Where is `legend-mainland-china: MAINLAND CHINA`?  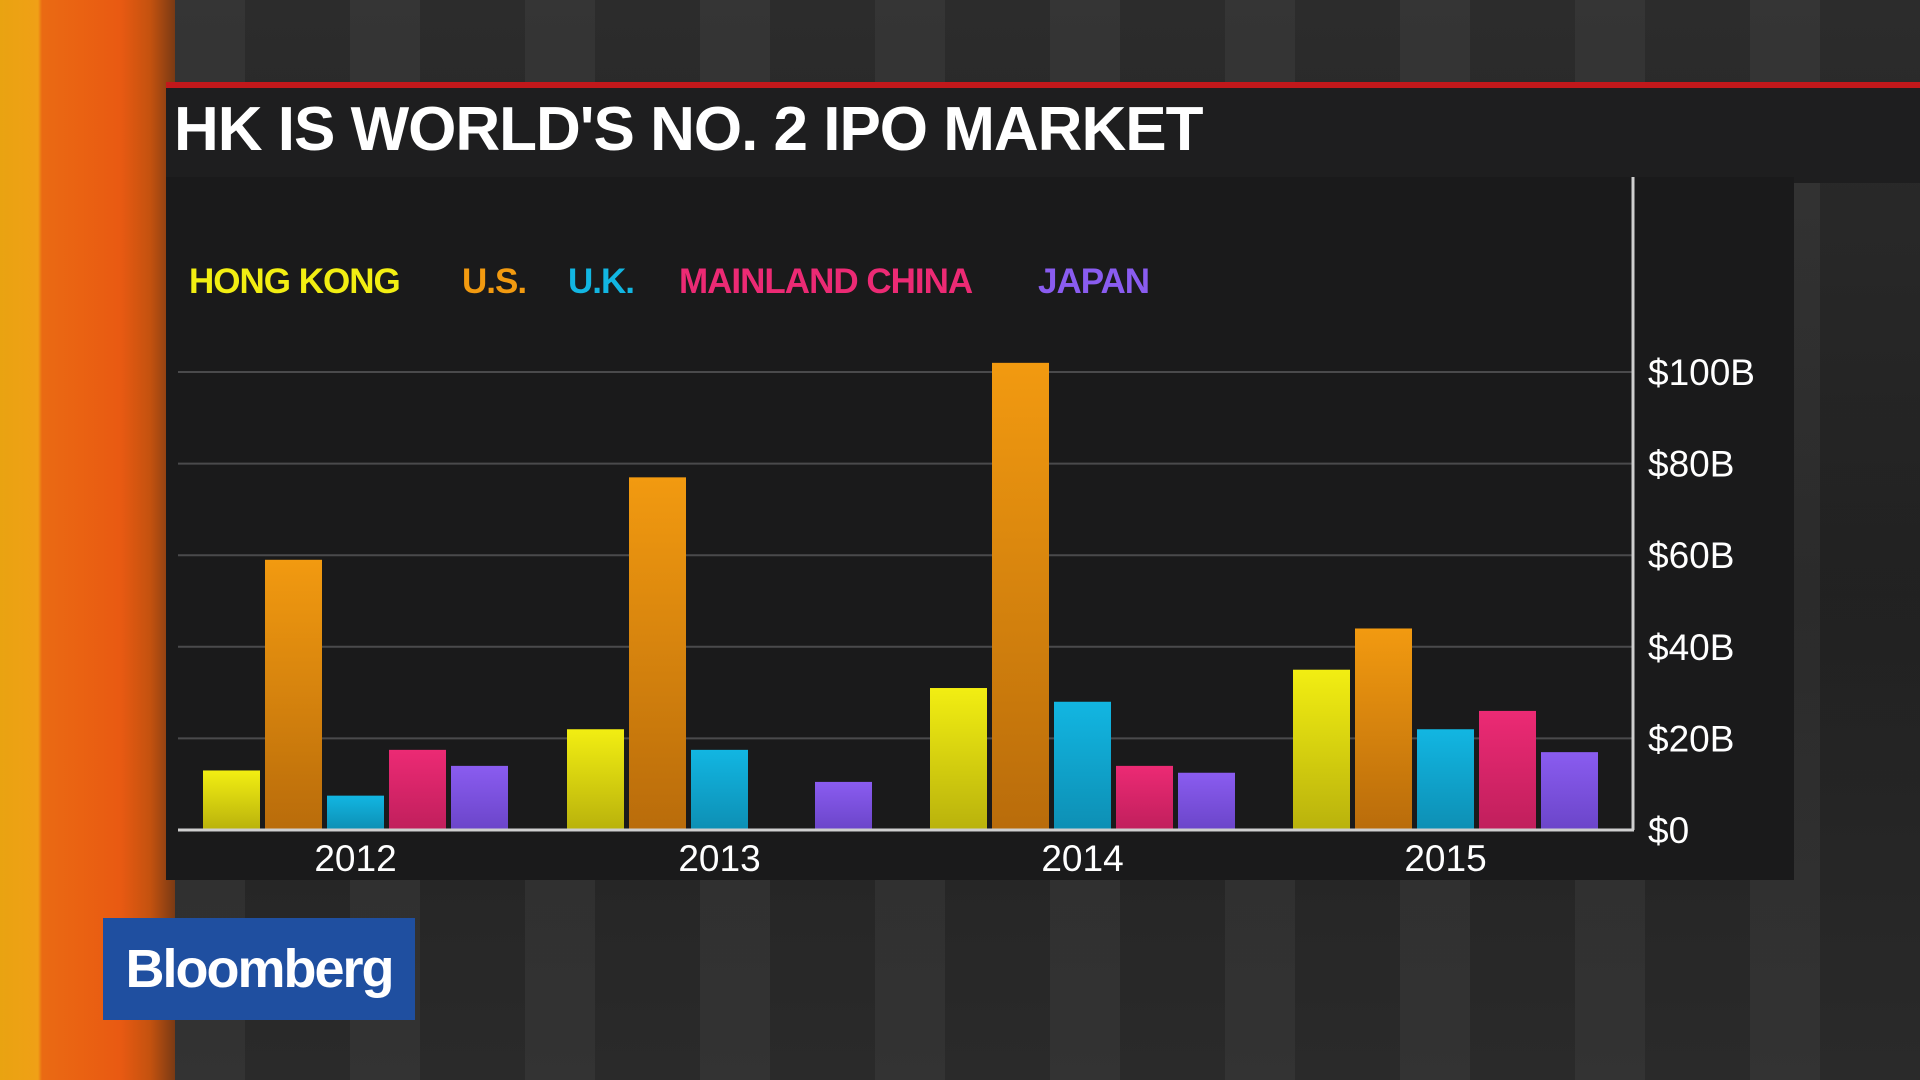 legend-mainland-china: MAINLAND CHINA is located at coordinates (826, 281).